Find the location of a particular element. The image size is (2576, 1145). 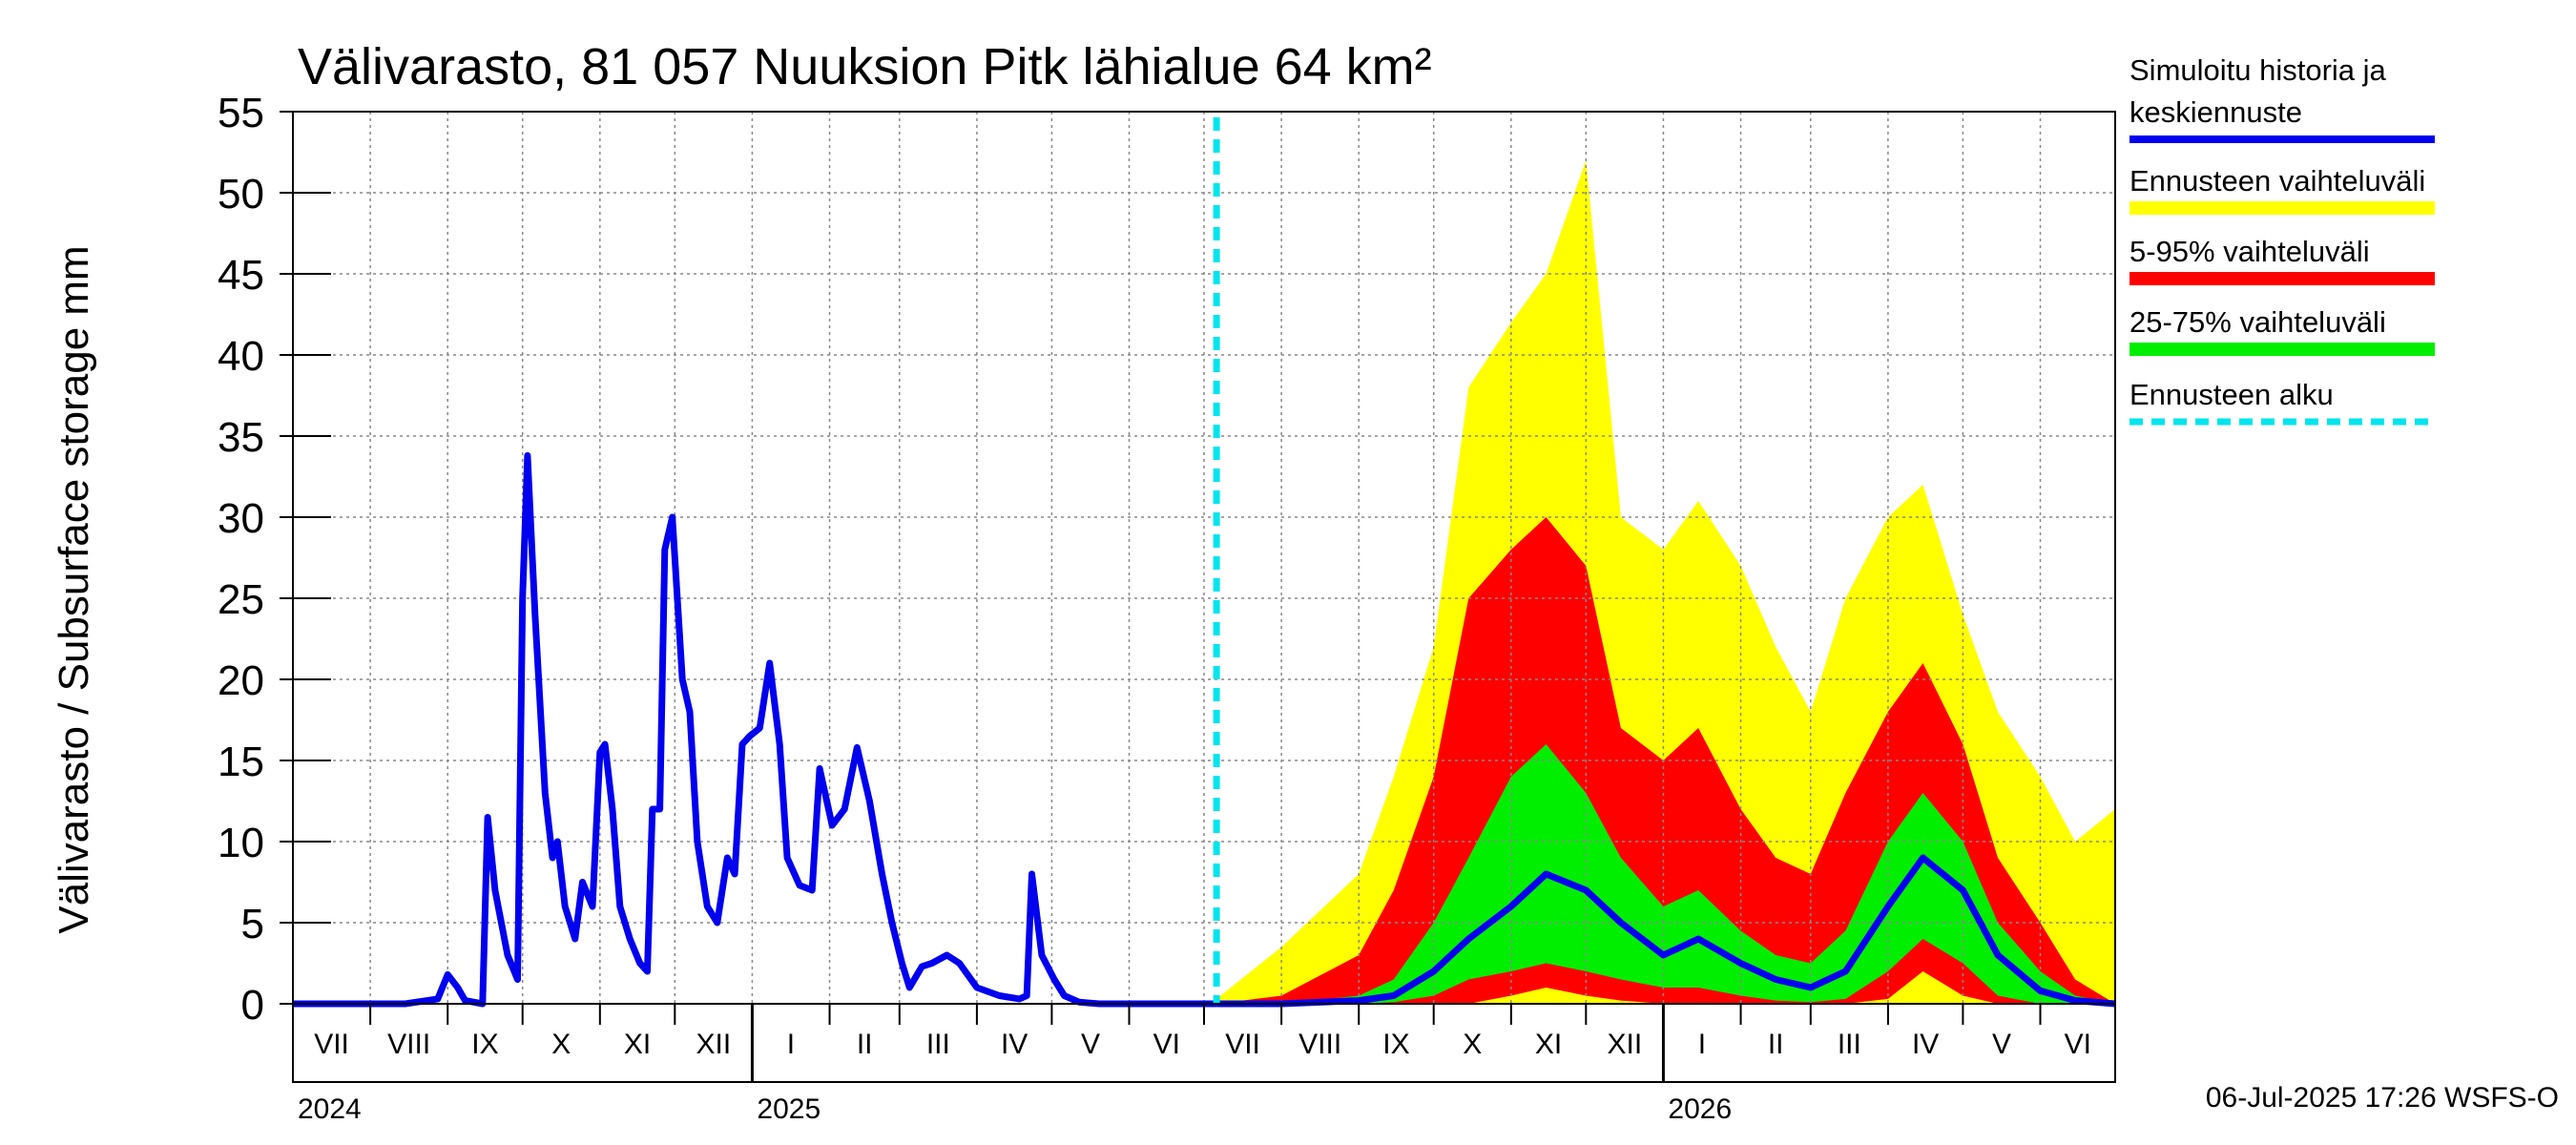

legend-label-history-line1: Simuloitu historia ja is located at coordinates (2258, 70).